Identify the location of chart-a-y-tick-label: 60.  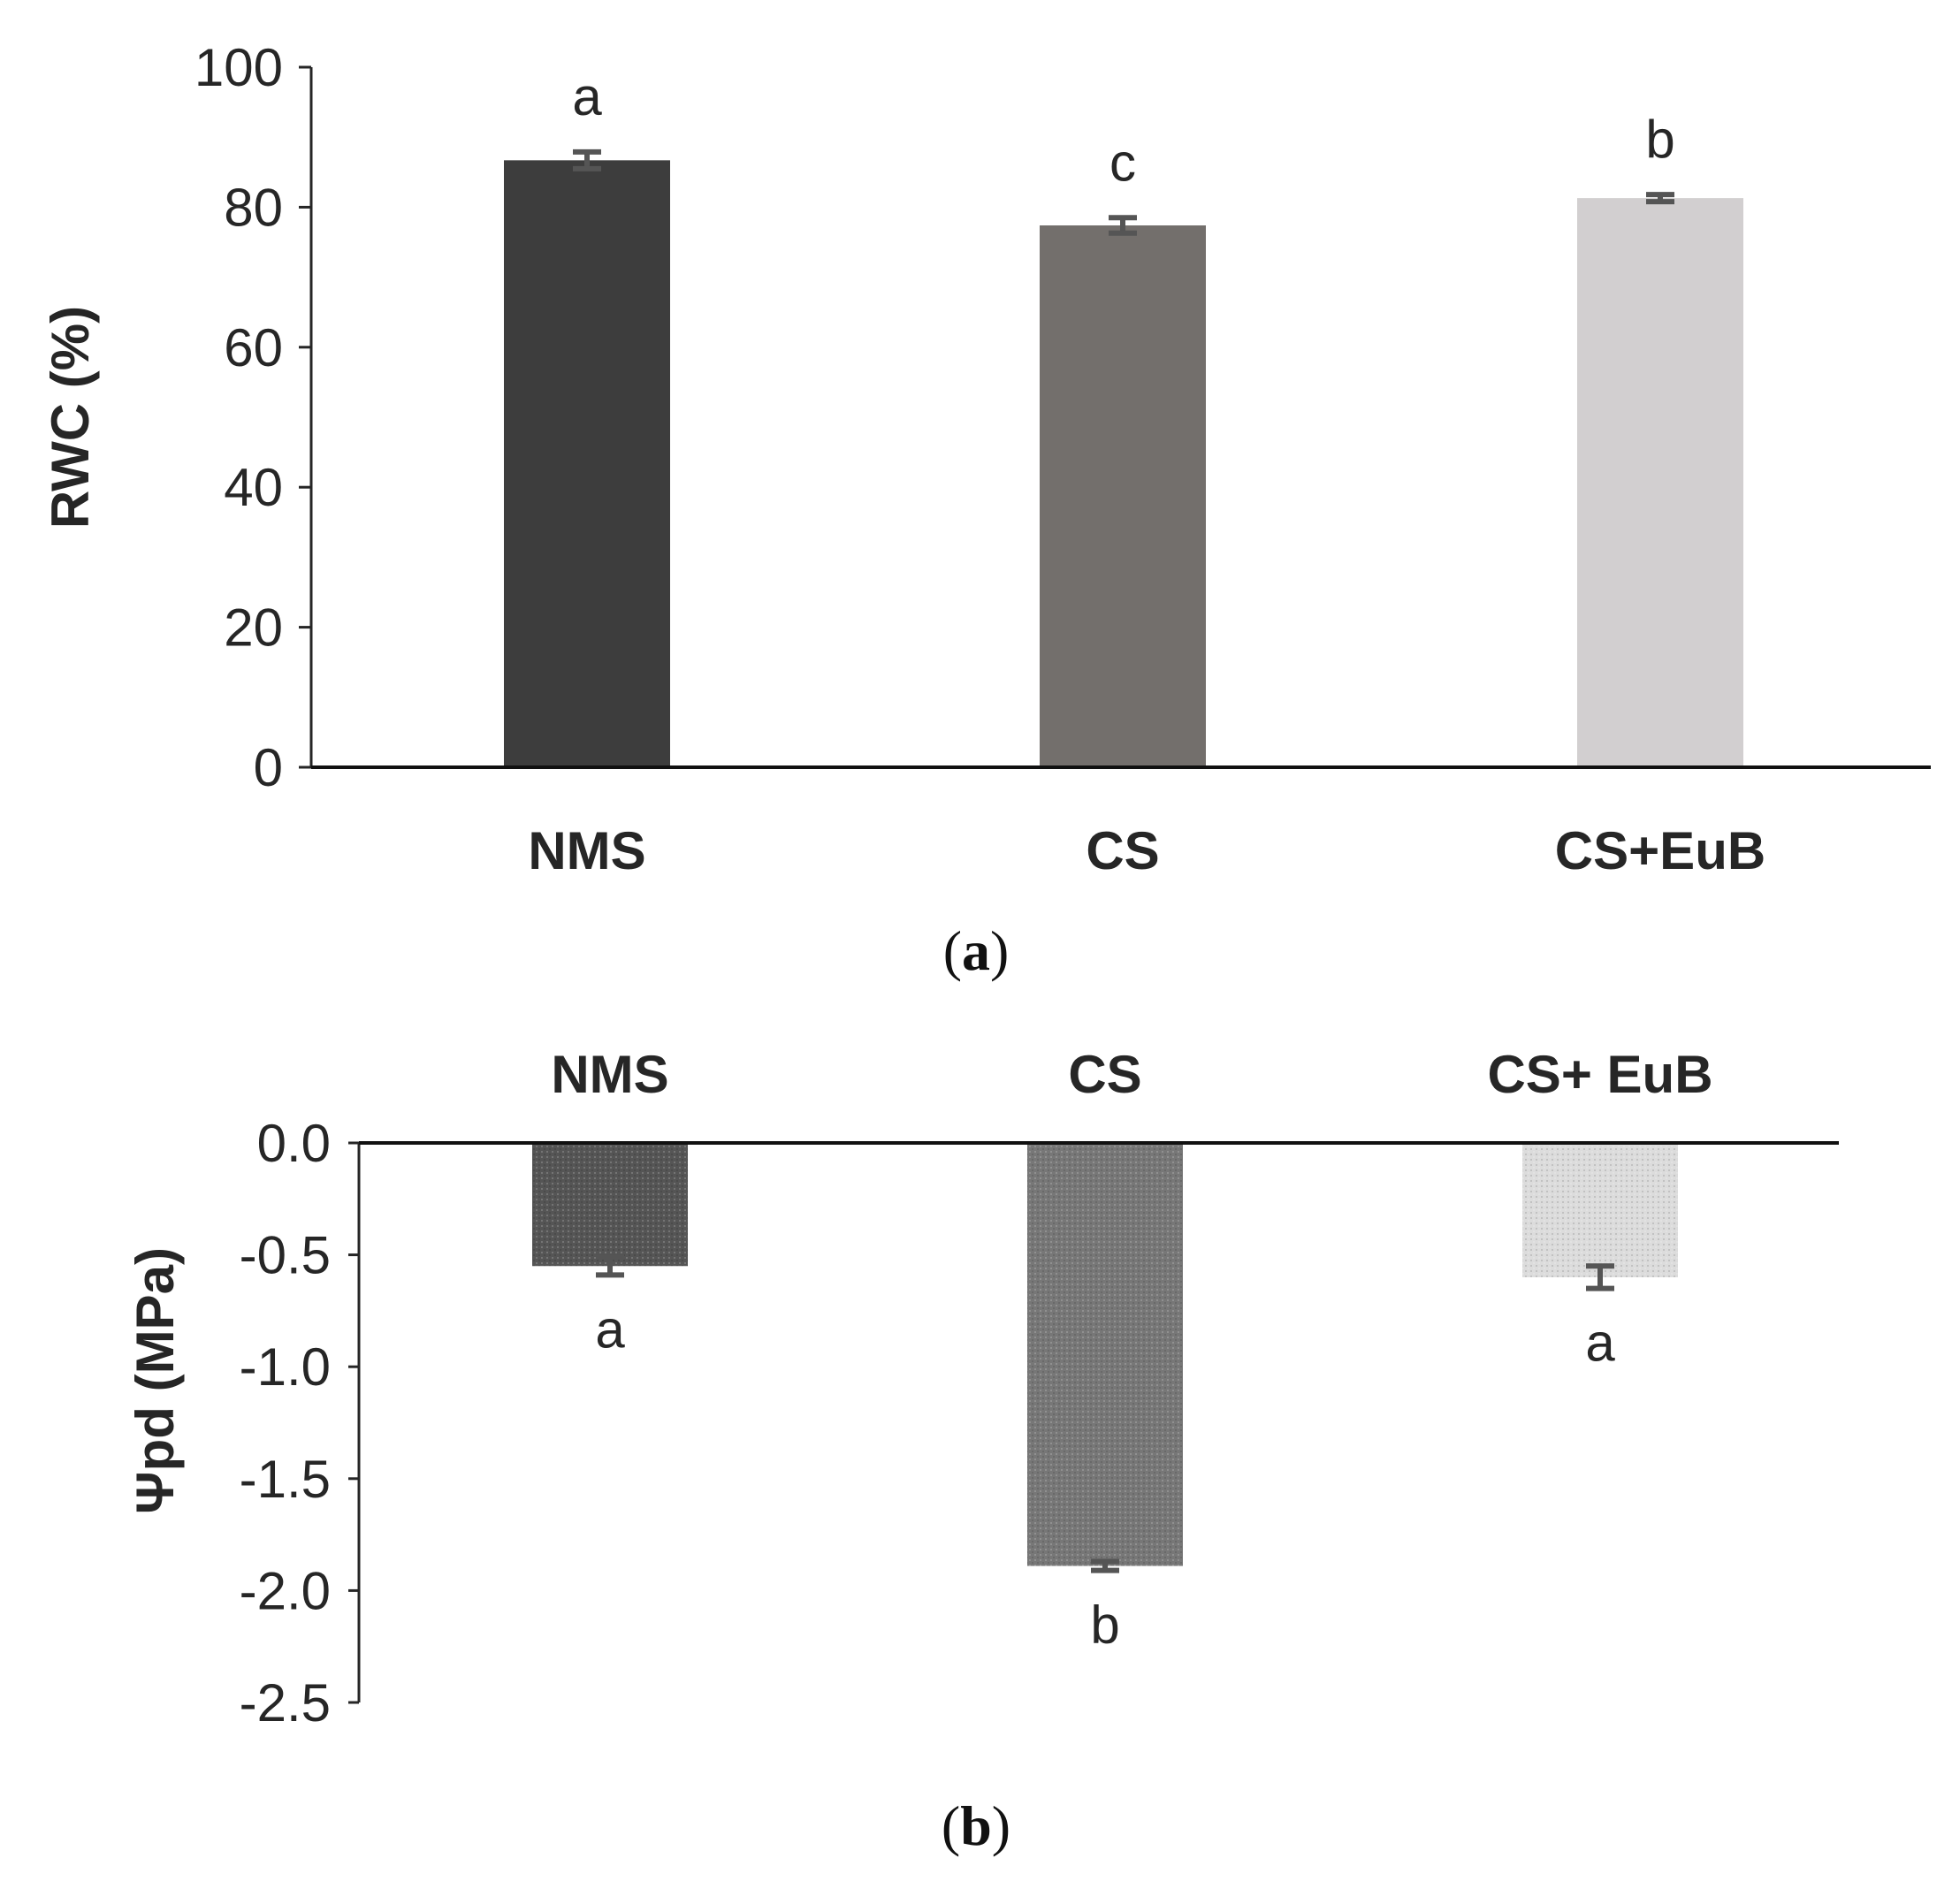
(253, 347).